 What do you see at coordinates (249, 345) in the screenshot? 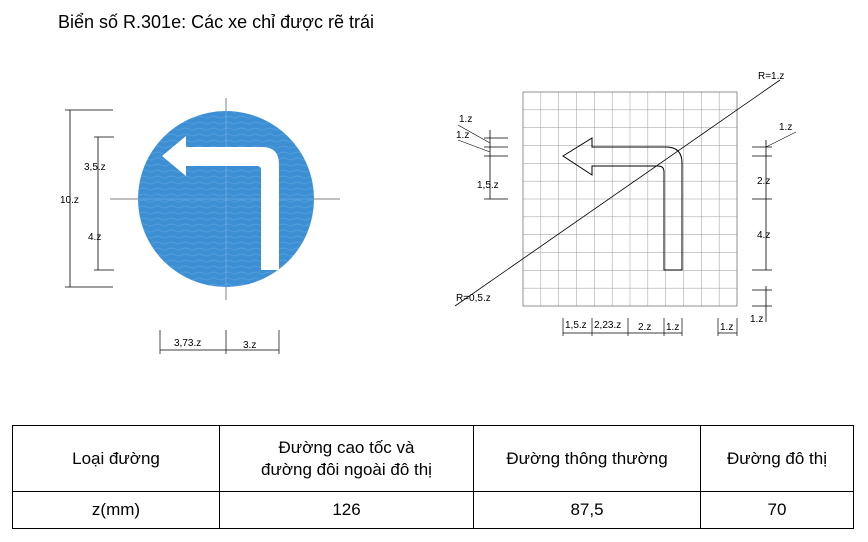
I see `dim-width-right-label: 3.z` at bounding box center [249, 345].